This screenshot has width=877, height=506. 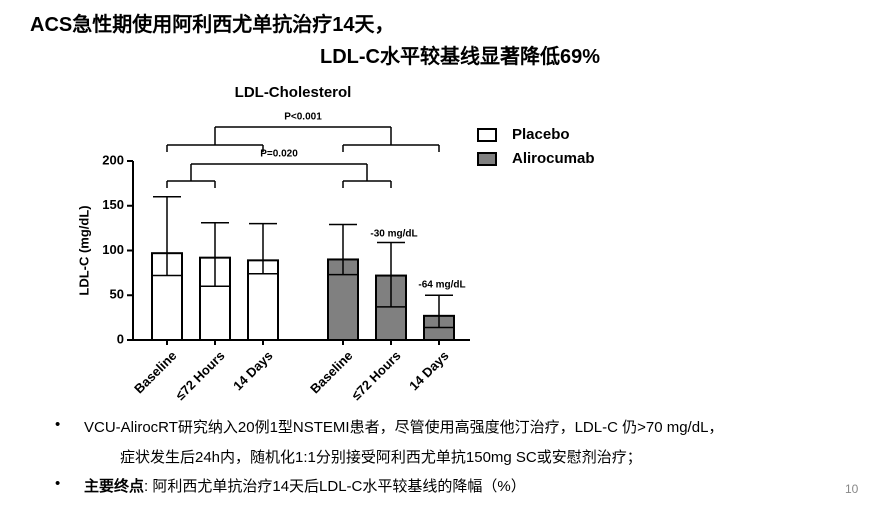 I want to click on y-tick-label: 0, so click(x=120, y=338).